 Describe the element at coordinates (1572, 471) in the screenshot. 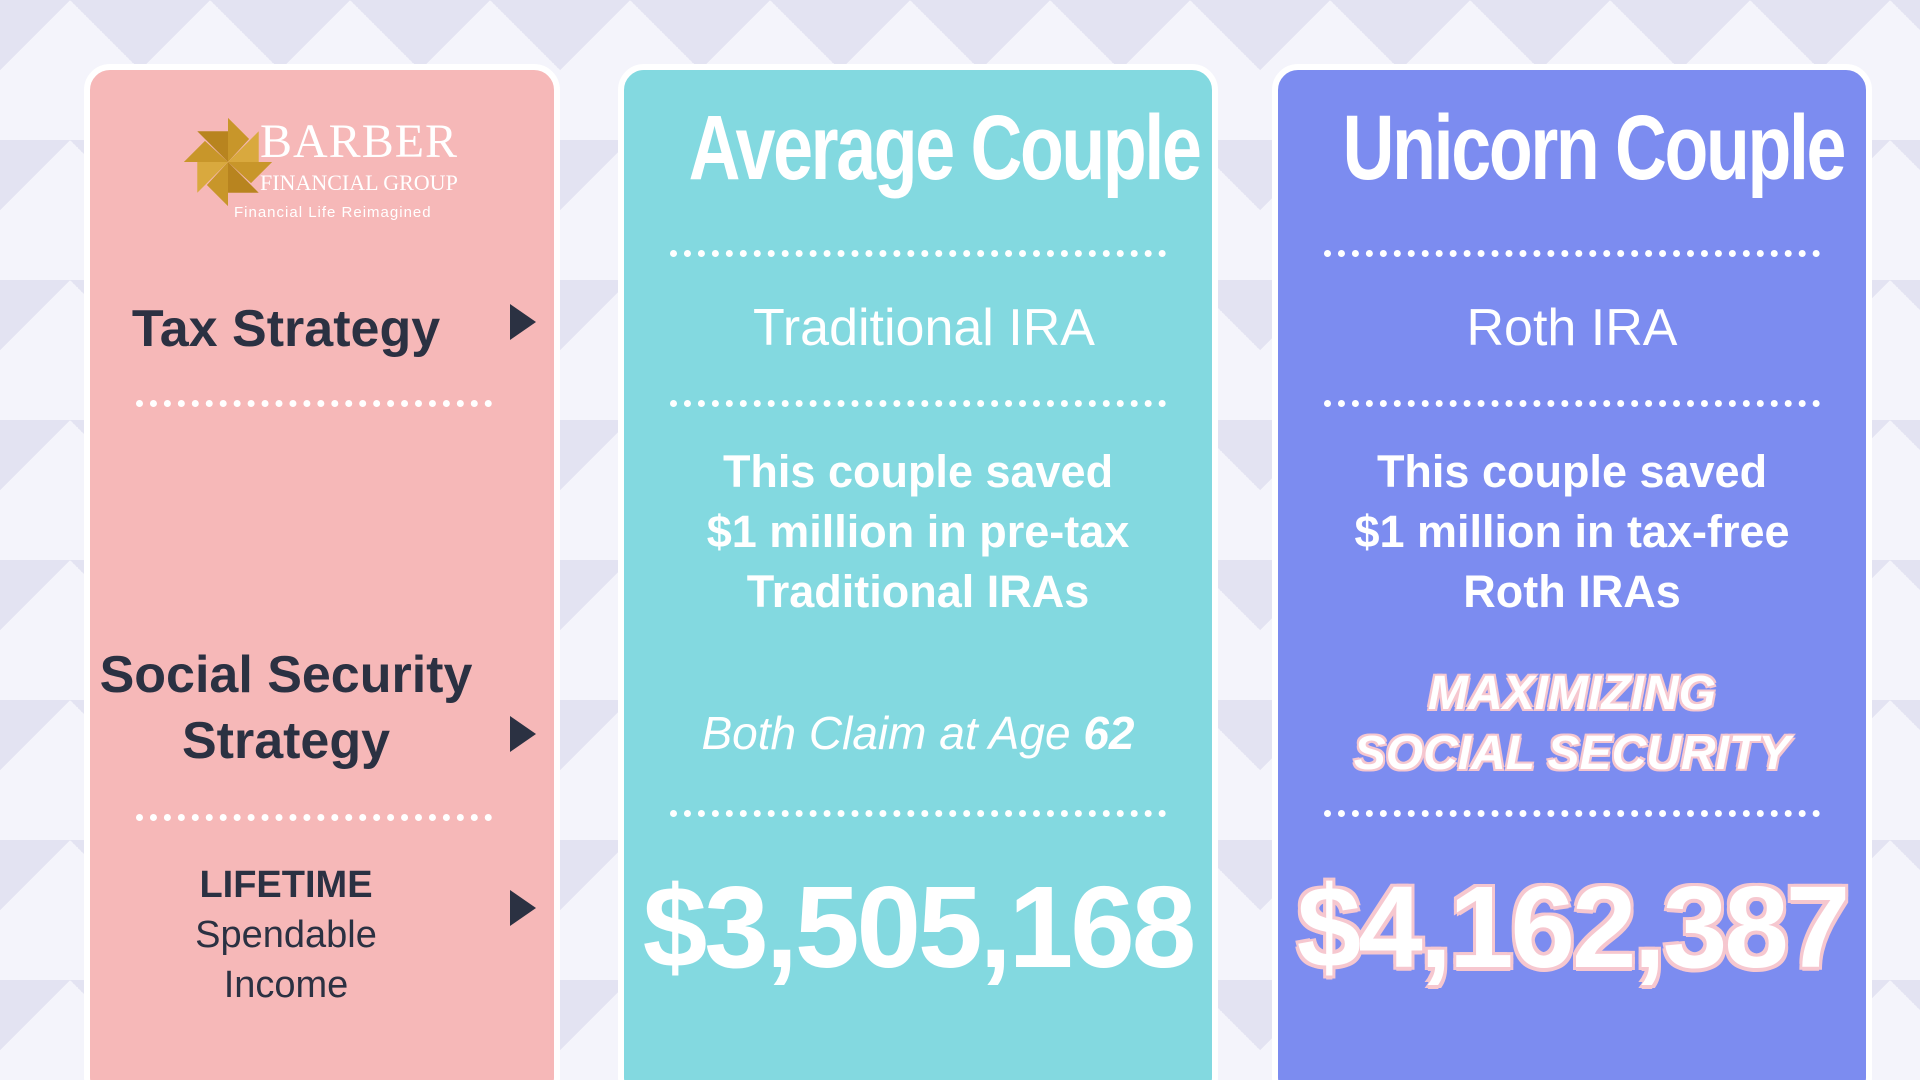

I see `unicorn-savings-line1: This couple saved` at that location.